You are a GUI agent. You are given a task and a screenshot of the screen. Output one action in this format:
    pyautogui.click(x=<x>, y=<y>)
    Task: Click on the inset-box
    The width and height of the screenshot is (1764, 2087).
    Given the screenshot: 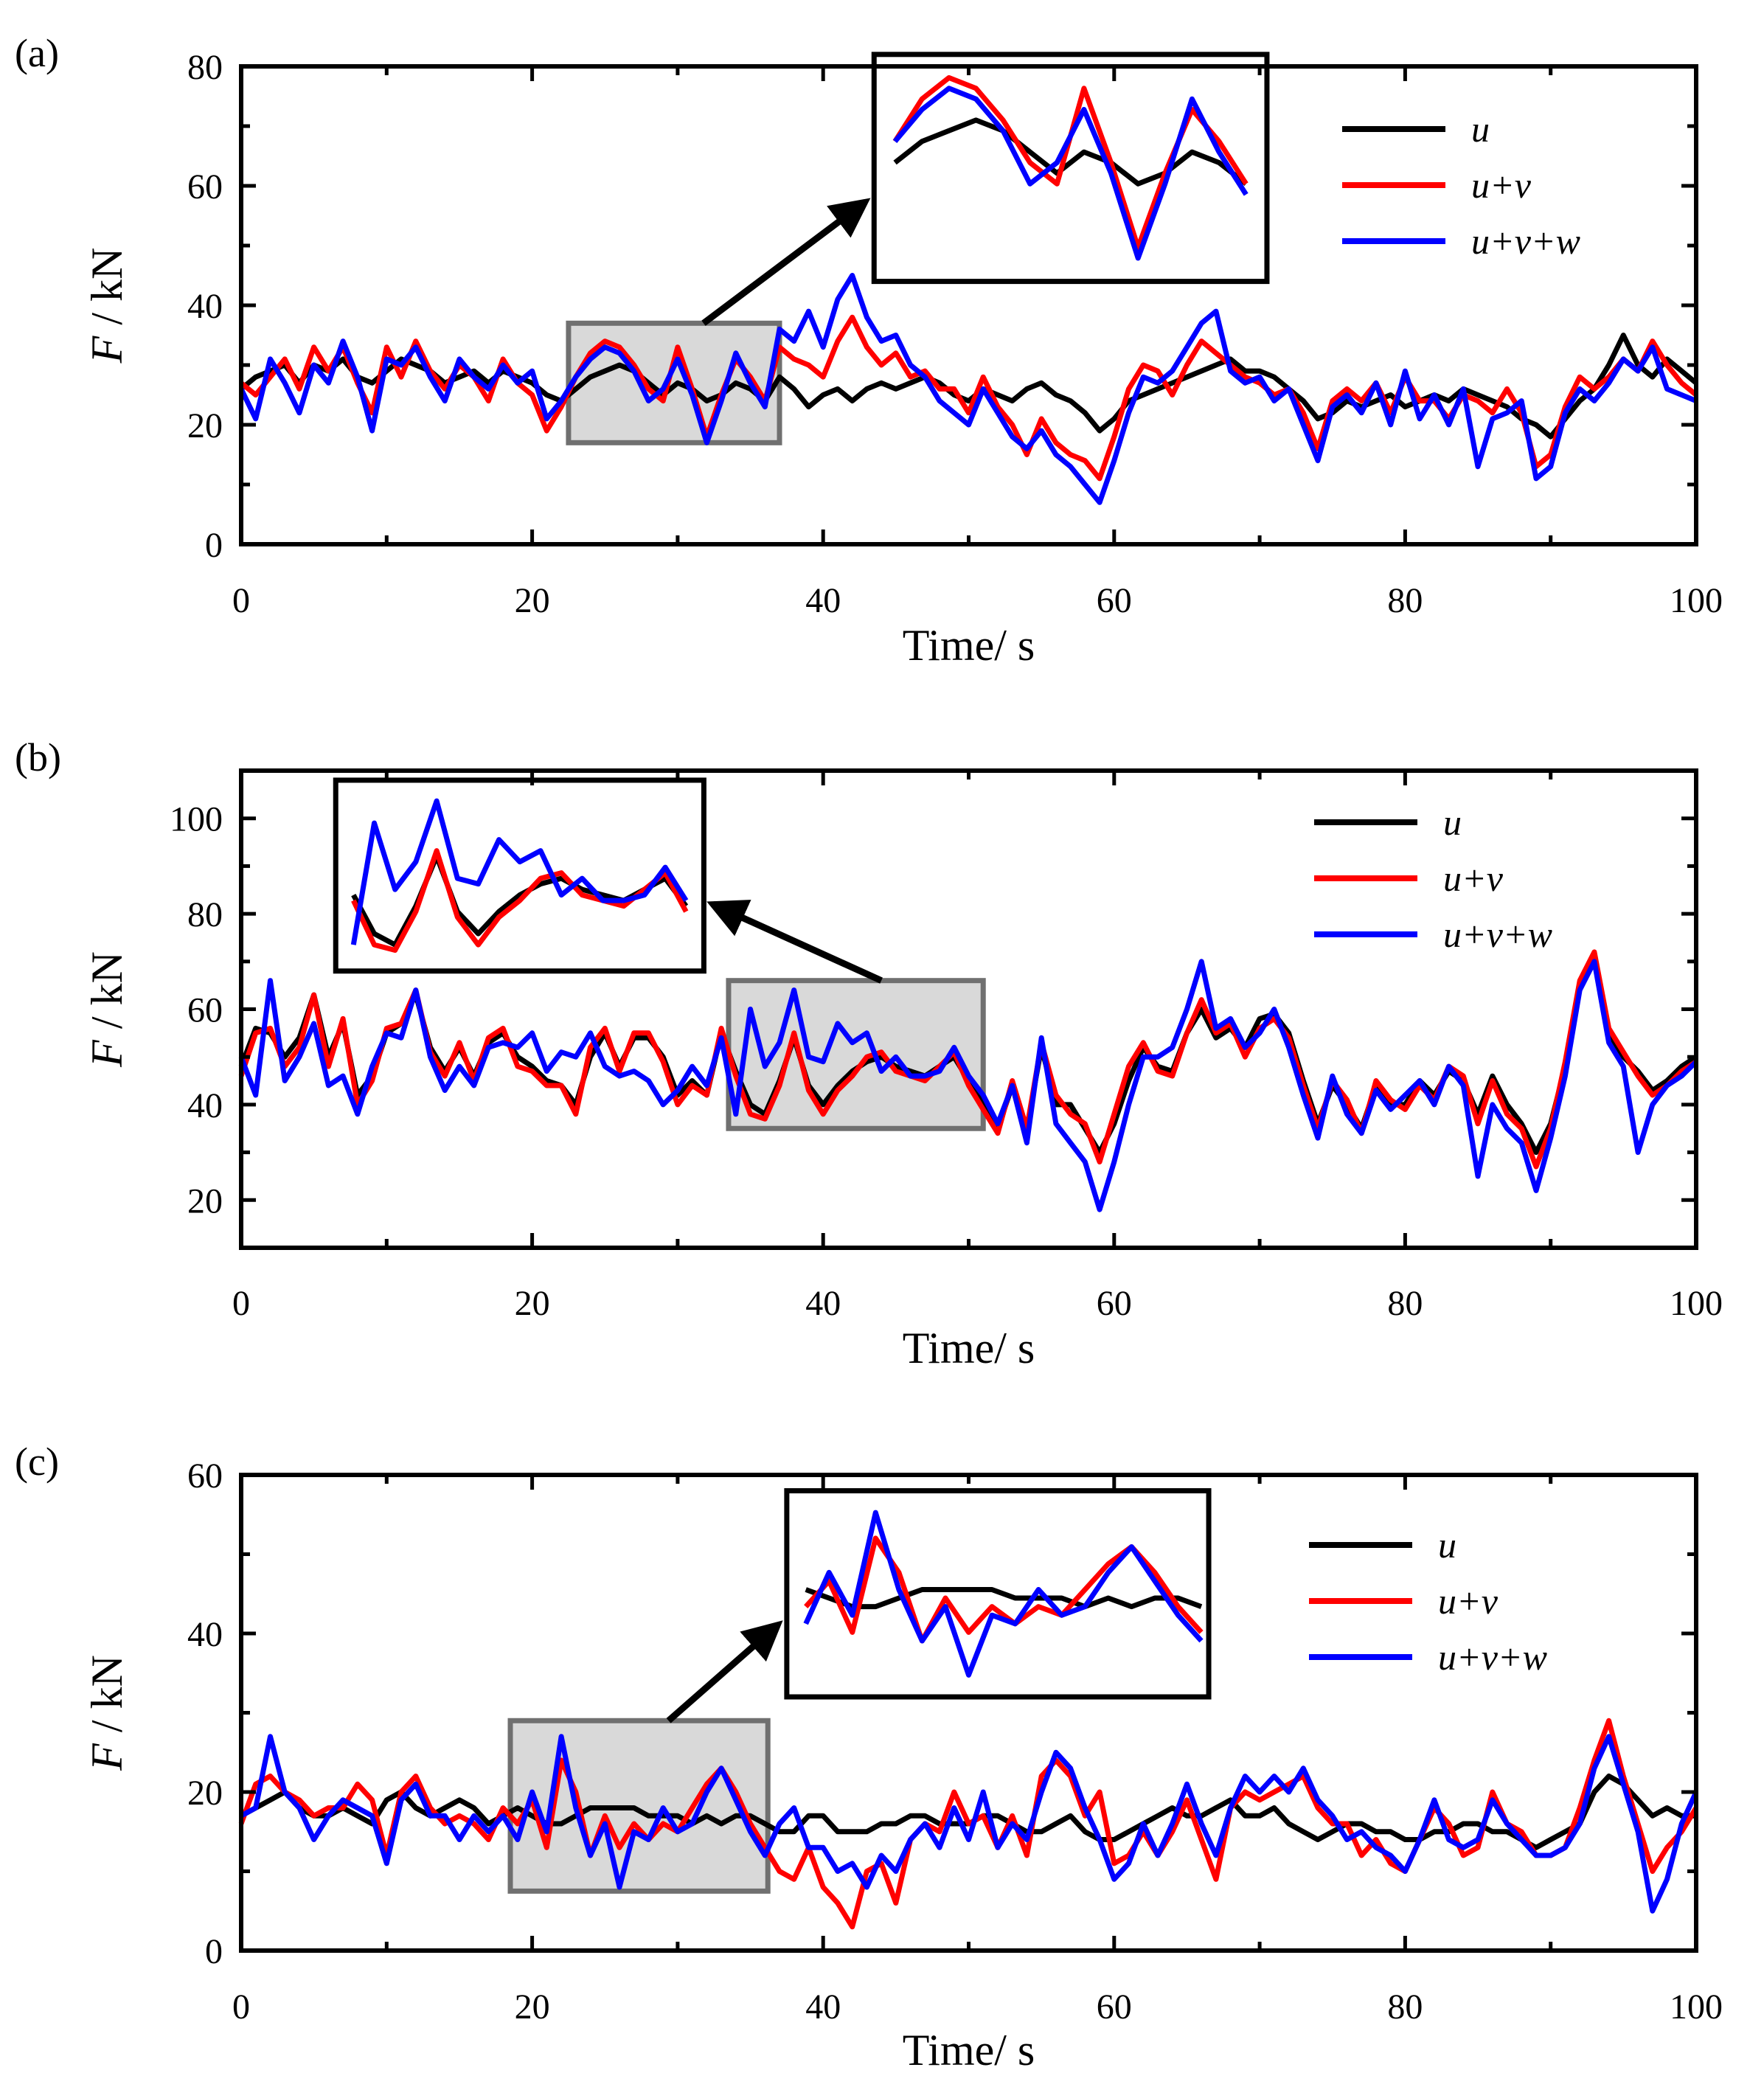 What is the action you would take?
    pyautogui.click(x=1070, y=168)
    